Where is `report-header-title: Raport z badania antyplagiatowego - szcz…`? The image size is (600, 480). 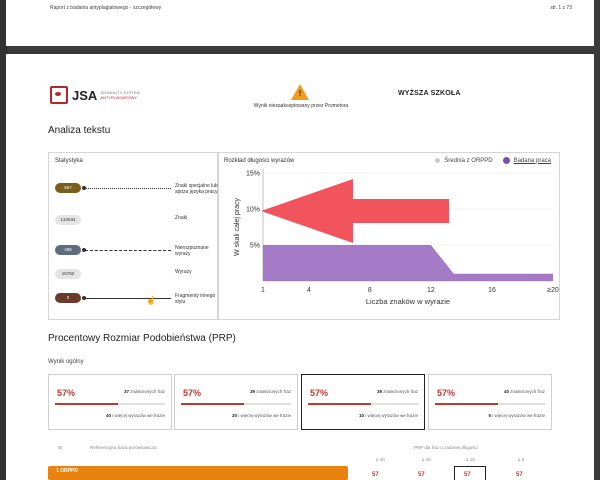 report-header-title: Raport z badania antyplagiatowego - szcz… is located at coordinates (106, 8).